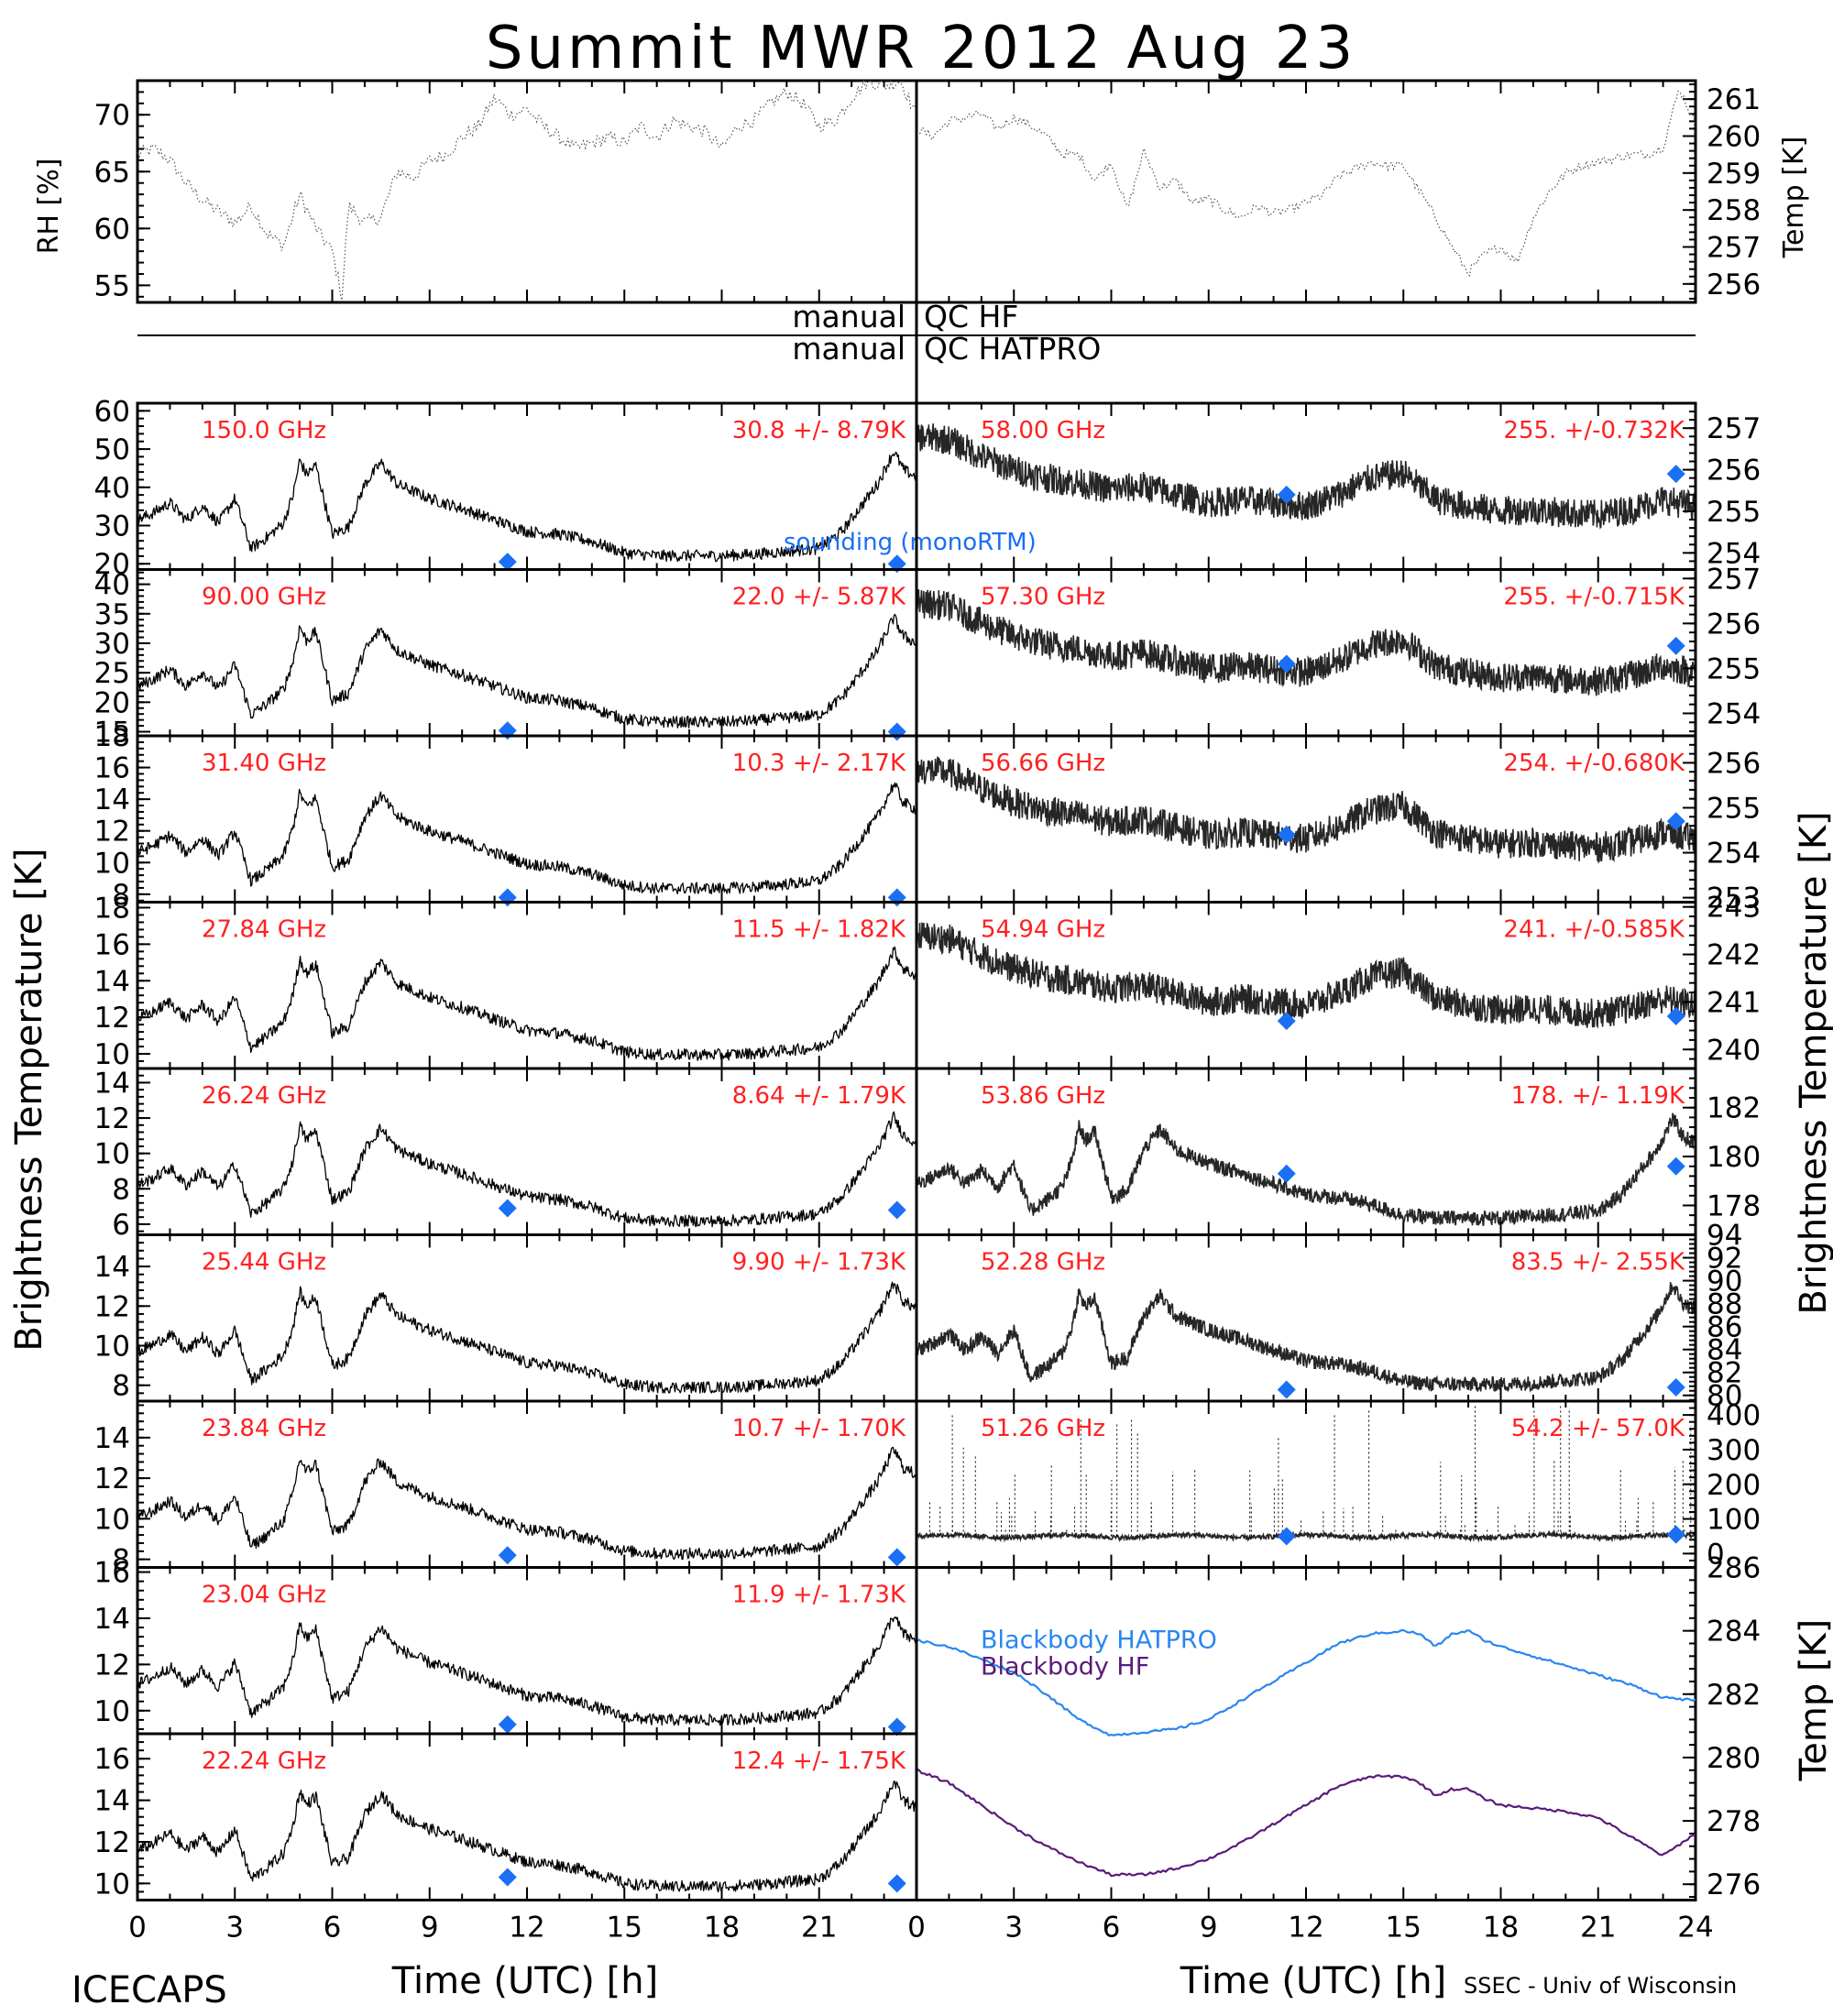 This screenshot has width=1833, height=2016. What do you see at coordinates (1734, 210) in the screenshot?
I see `y-tick-label: 258` at bounding box center [1734, 210].